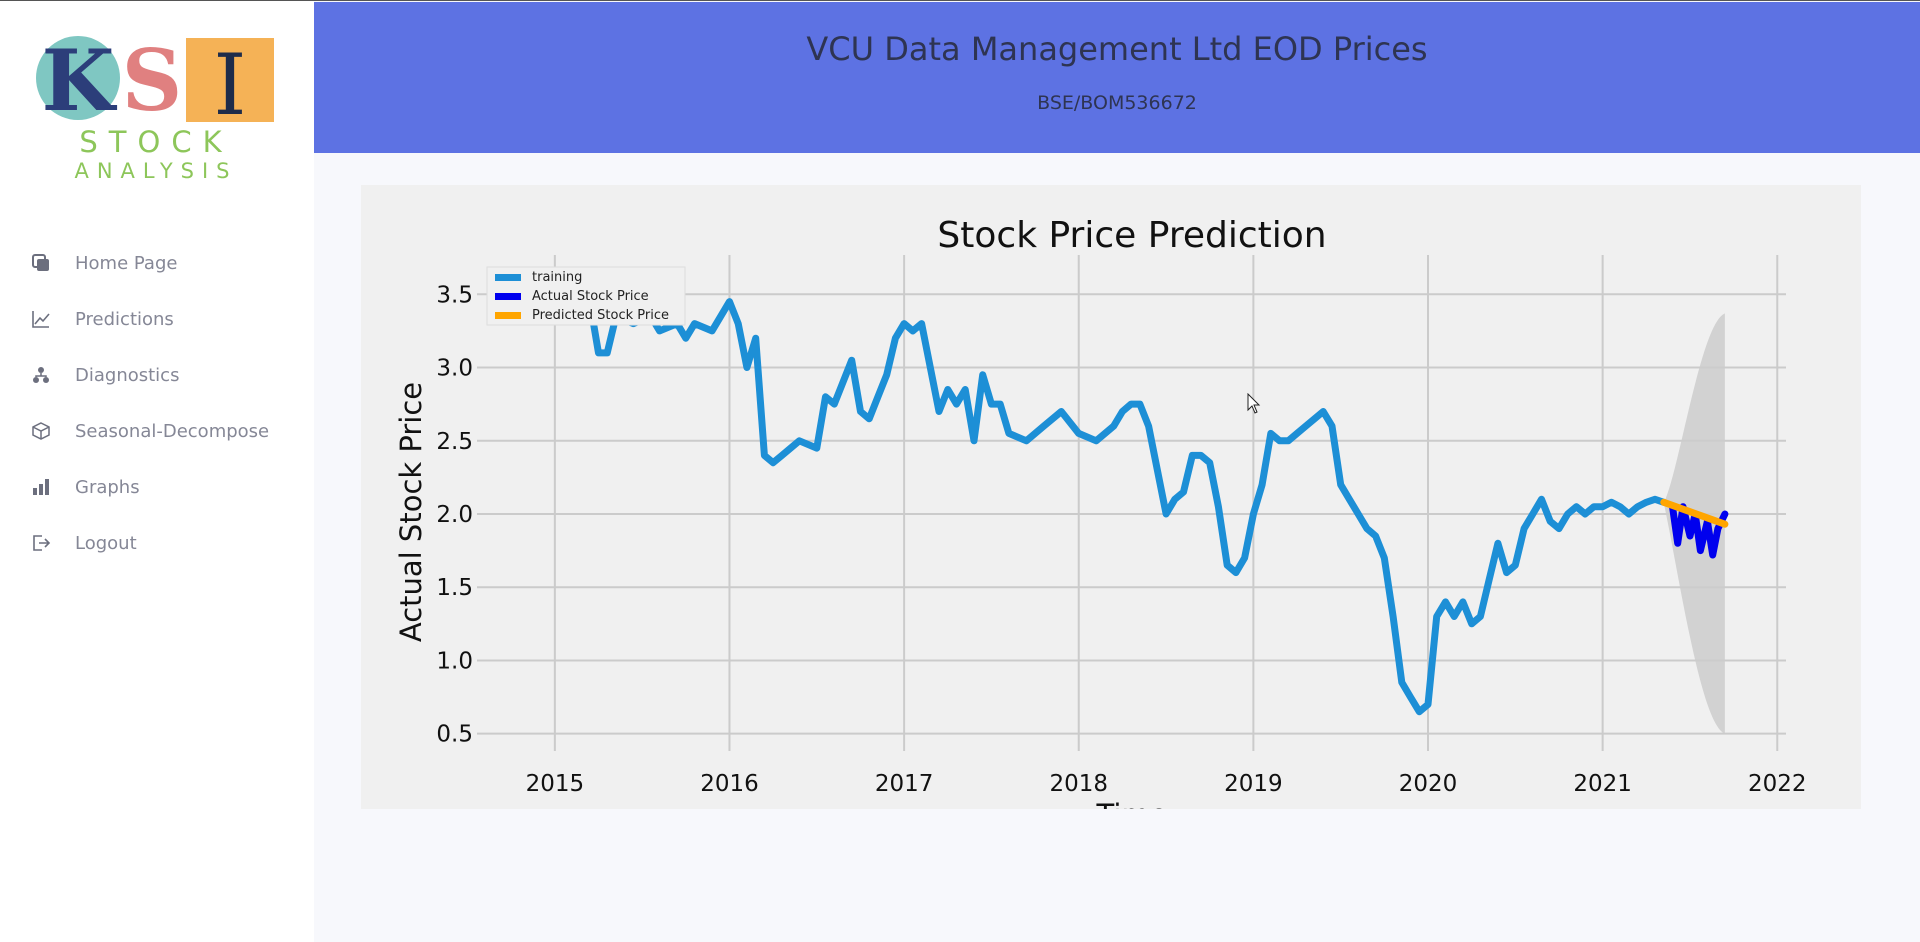 This screenshot has height=942, width=1920. I want to click on x-tick-label: 2019, so click(1253, 784).